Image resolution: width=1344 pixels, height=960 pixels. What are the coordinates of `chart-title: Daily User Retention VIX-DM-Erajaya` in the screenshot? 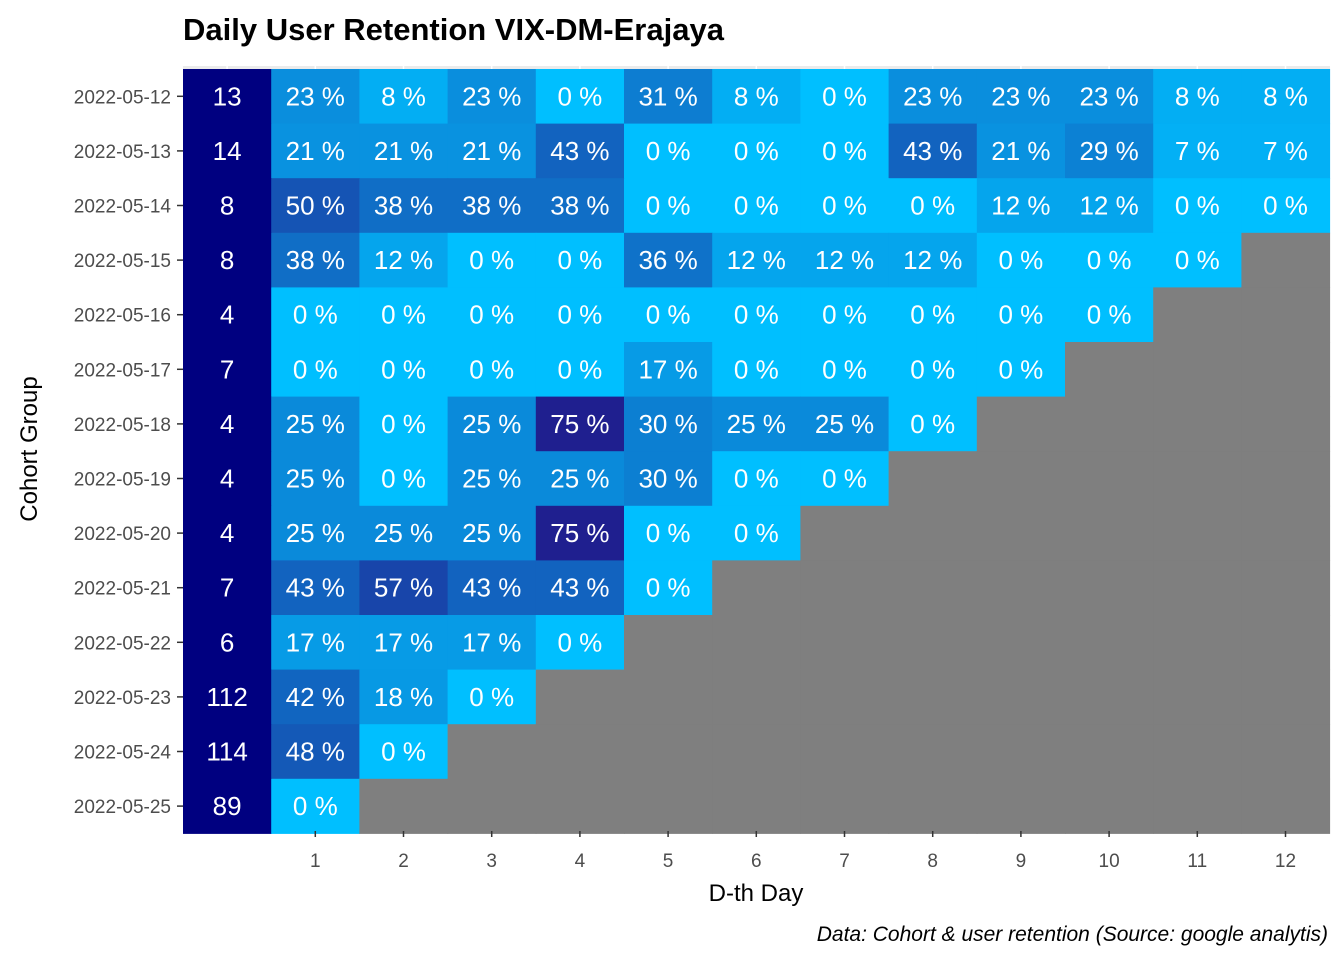 It's located at (454, 29).